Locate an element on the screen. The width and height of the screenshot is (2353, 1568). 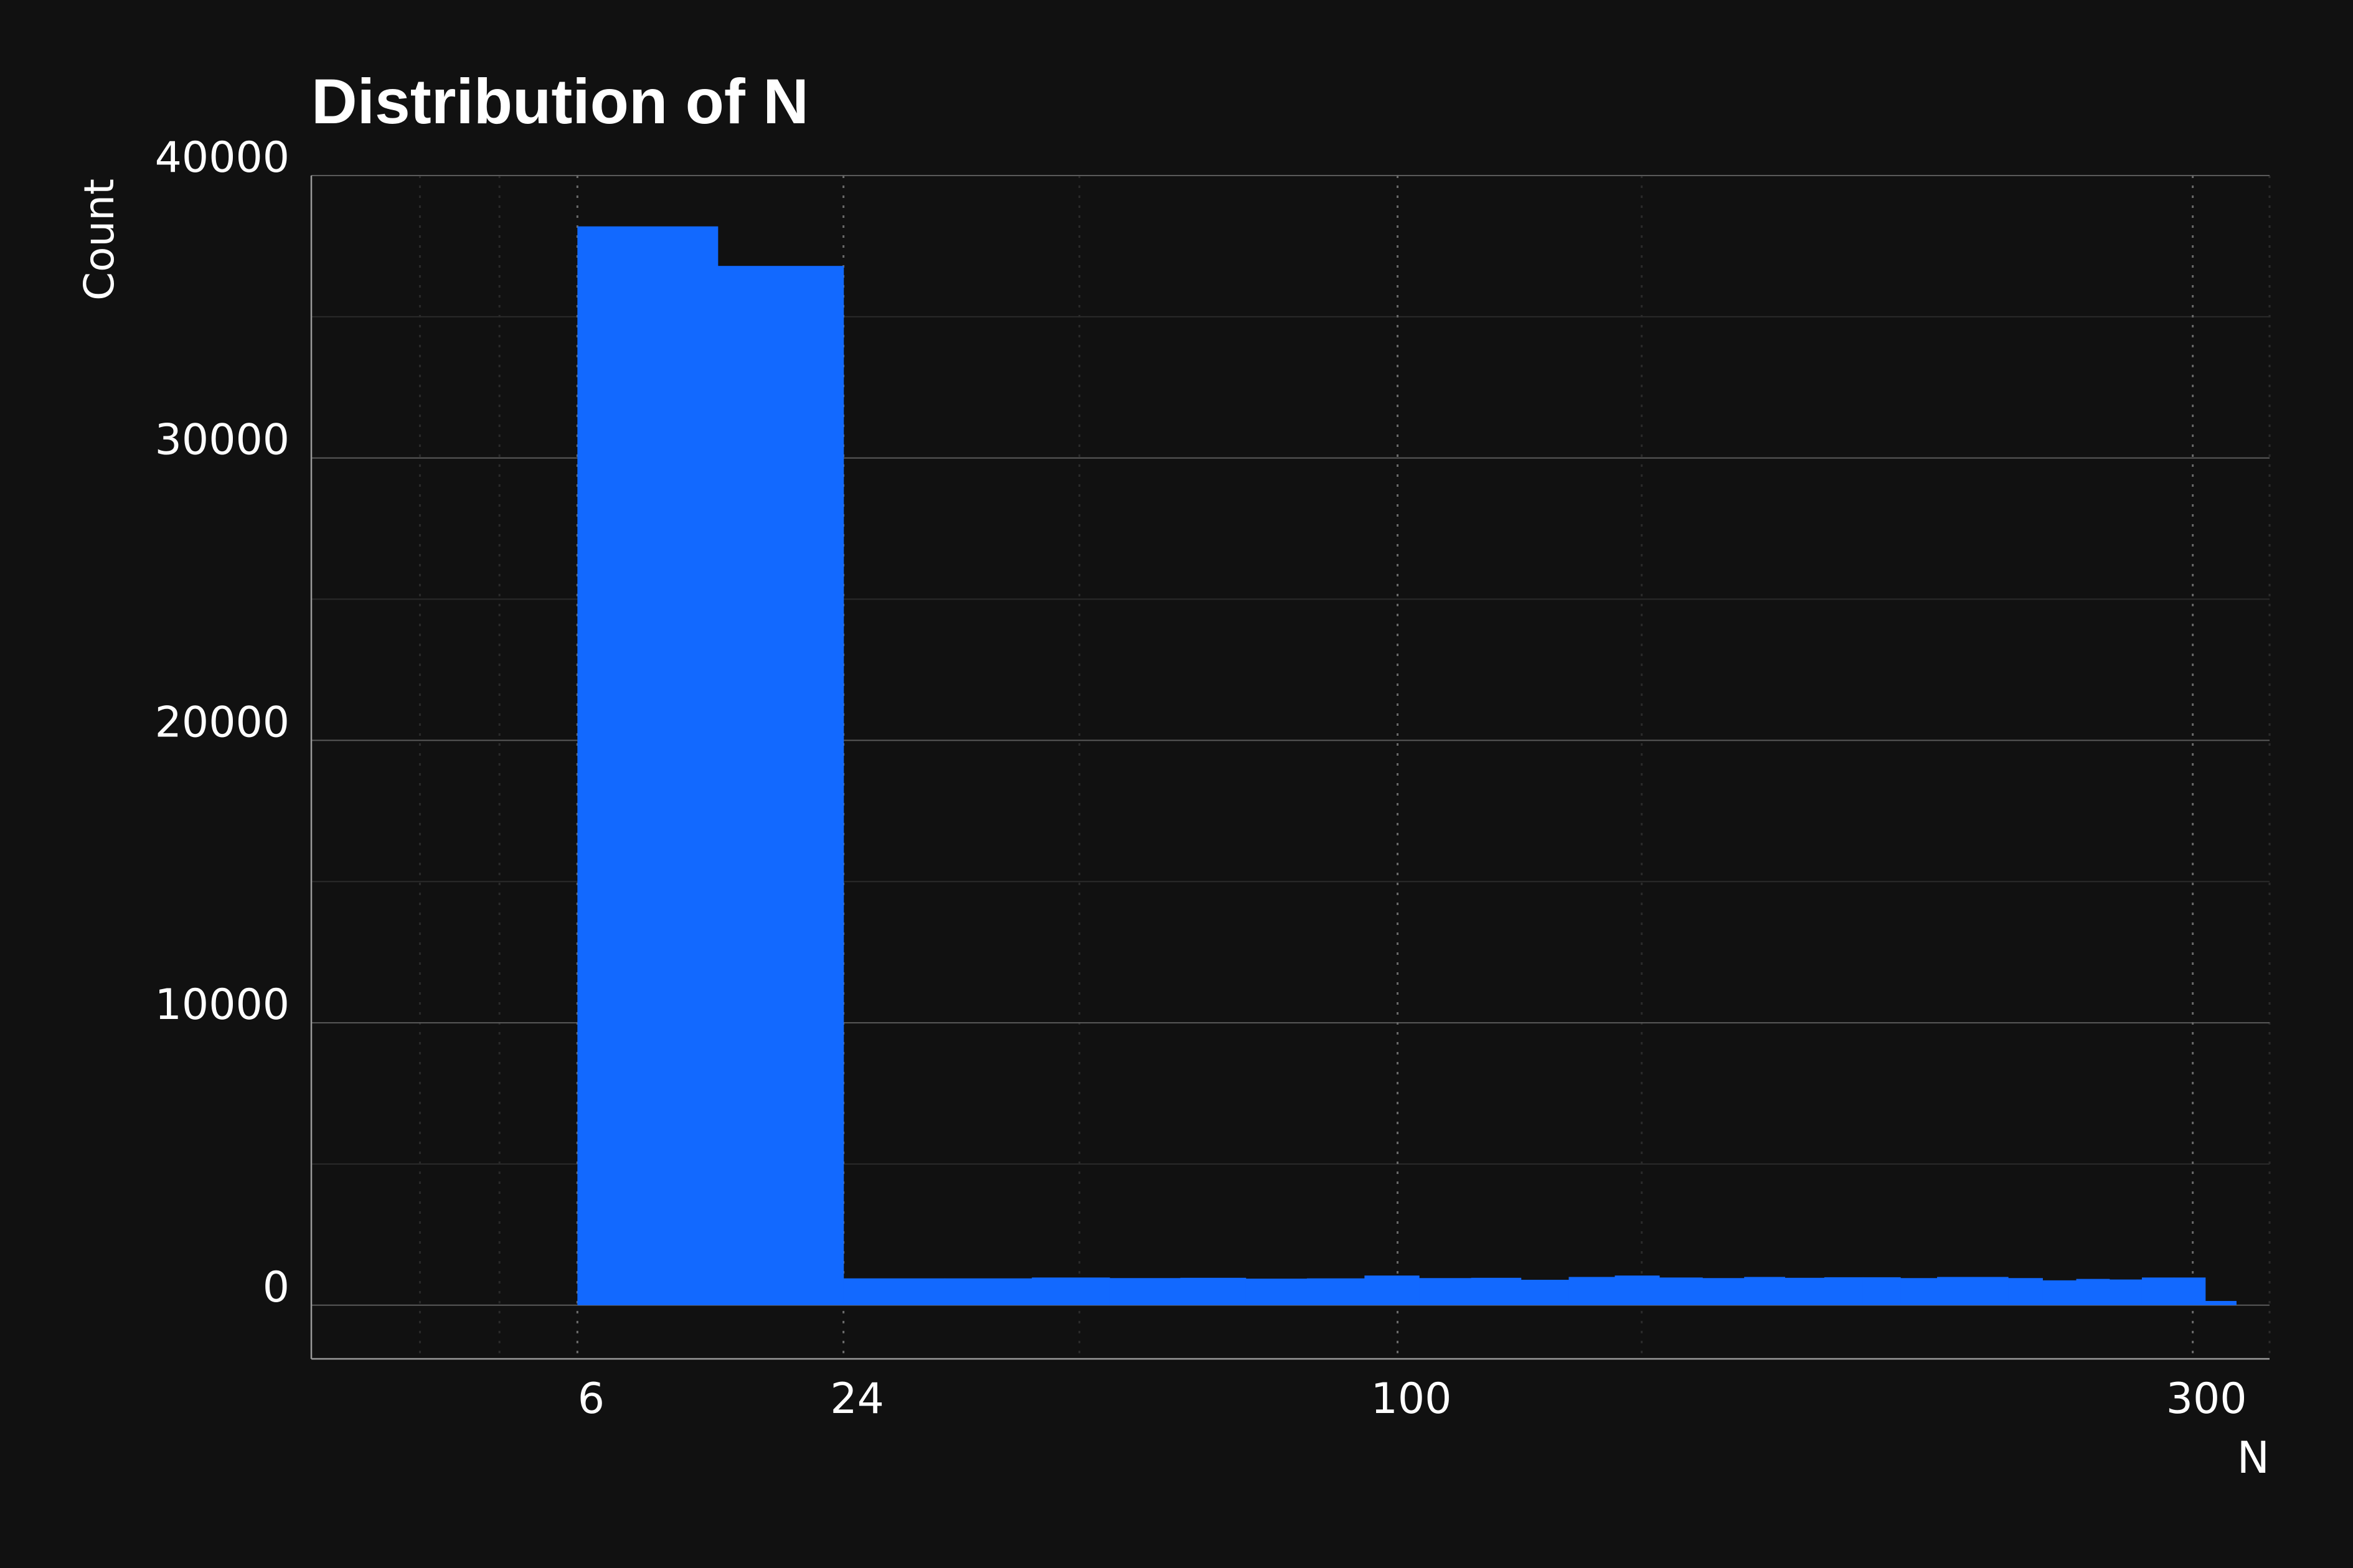
x-axis-label: N is located at coordinates (2253, 1457).